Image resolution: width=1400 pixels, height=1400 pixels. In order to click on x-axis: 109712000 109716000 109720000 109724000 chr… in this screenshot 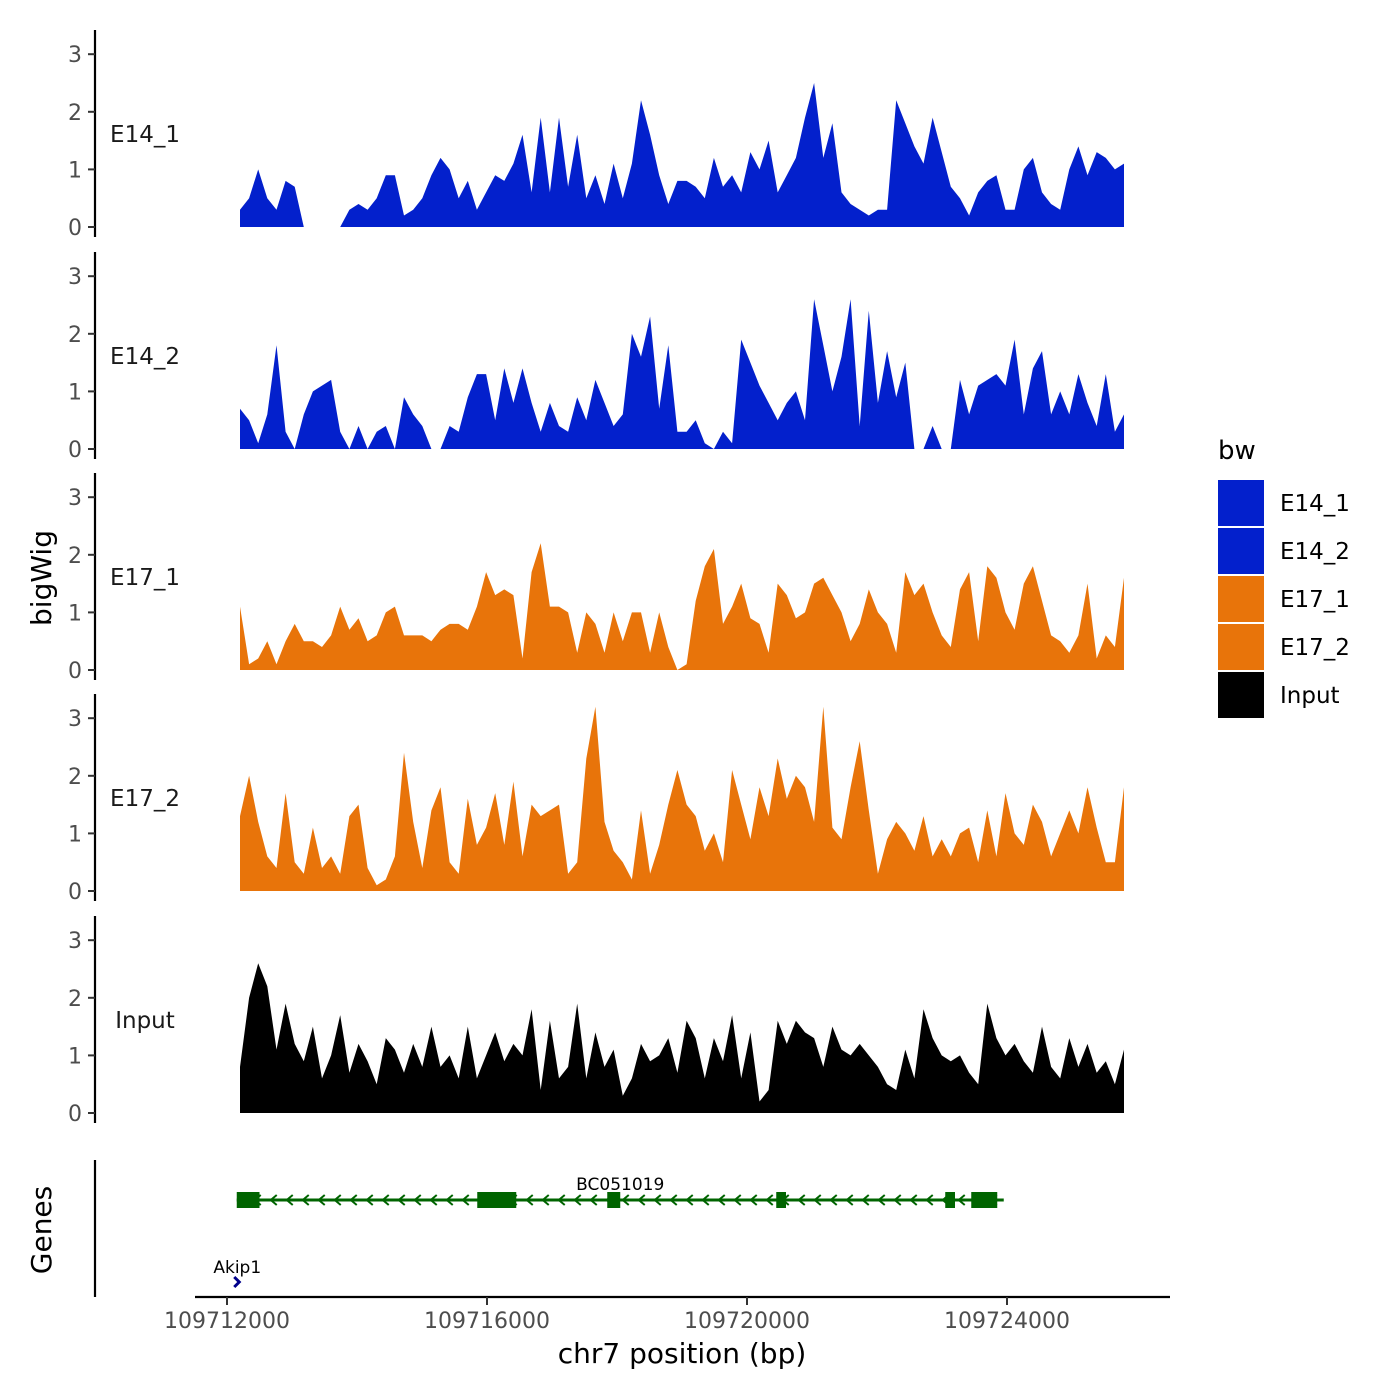, I will do `click(667, 1332)`.